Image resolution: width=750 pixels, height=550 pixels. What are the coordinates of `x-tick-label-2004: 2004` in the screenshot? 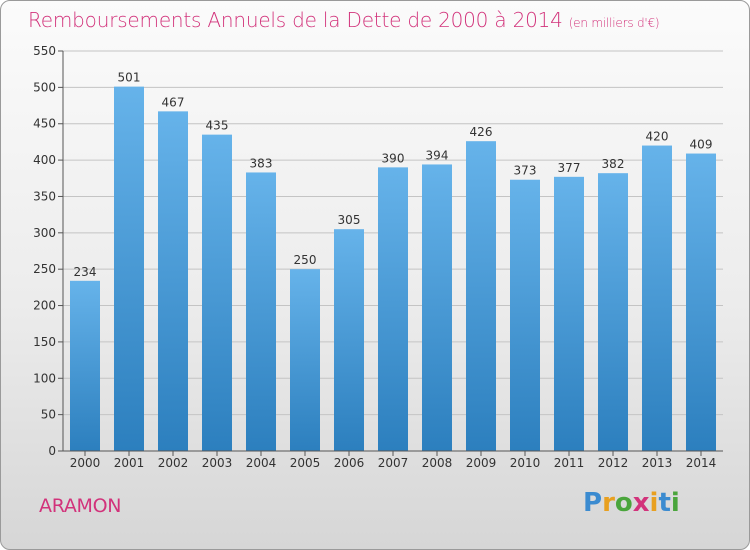 It's located at (261, 463).